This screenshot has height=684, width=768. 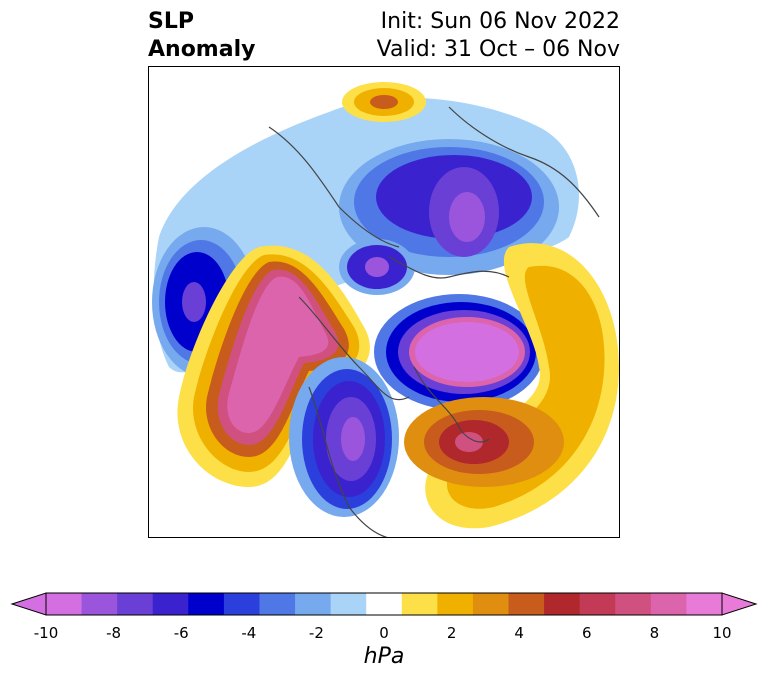 What do you see at coordinates (202, 49) in the screenshot?
I see `title-line-anomaly: Anomaly` at bounding box center [202, 49].